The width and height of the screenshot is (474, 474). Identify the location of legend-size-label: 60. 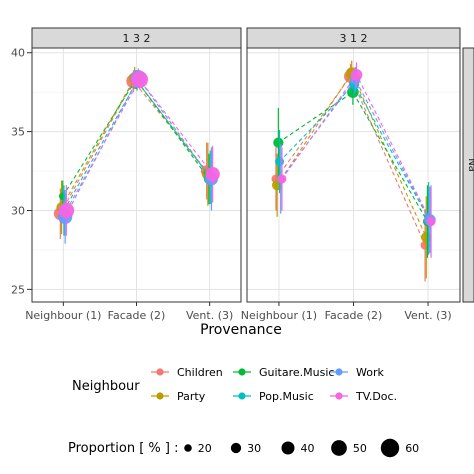
(412, 448).